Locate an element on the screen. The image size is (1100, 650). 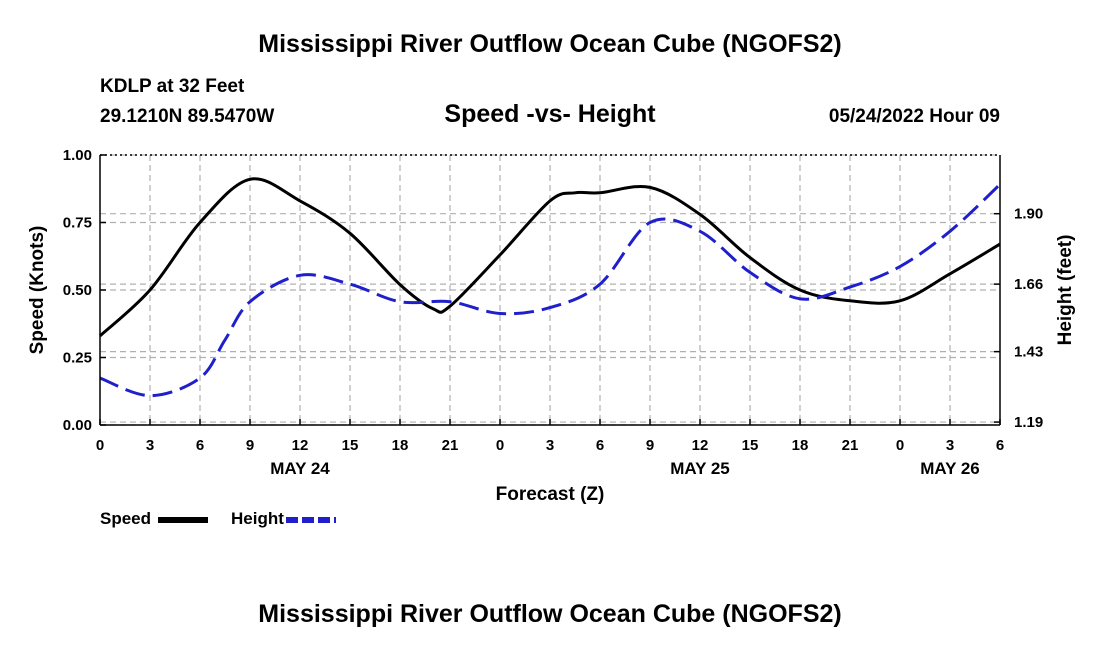
legend-height-label: Height is located at coordinates (257, 518).